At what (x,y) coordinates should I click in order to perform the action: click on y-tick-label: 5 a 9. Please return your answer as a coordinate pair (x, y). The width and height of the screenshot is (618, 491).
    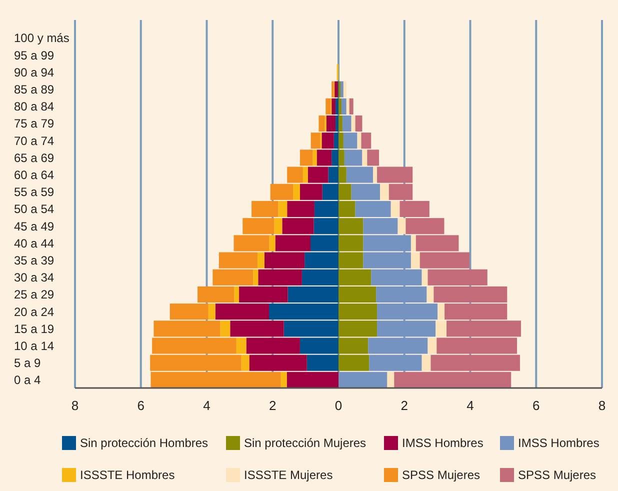
    Looking at the image, I should click on (28, 363).